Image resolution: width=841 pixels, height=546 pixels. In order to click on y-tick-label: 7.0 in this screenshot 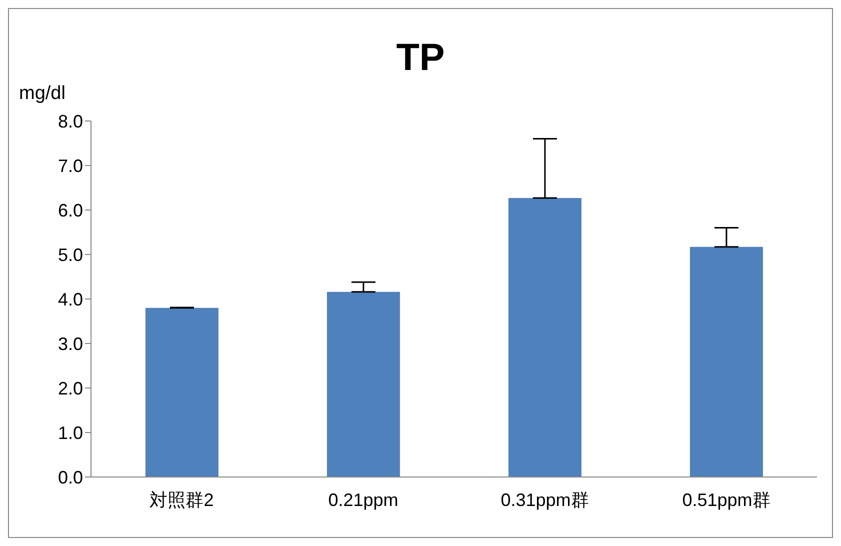, I will do `click(70, 166)`.